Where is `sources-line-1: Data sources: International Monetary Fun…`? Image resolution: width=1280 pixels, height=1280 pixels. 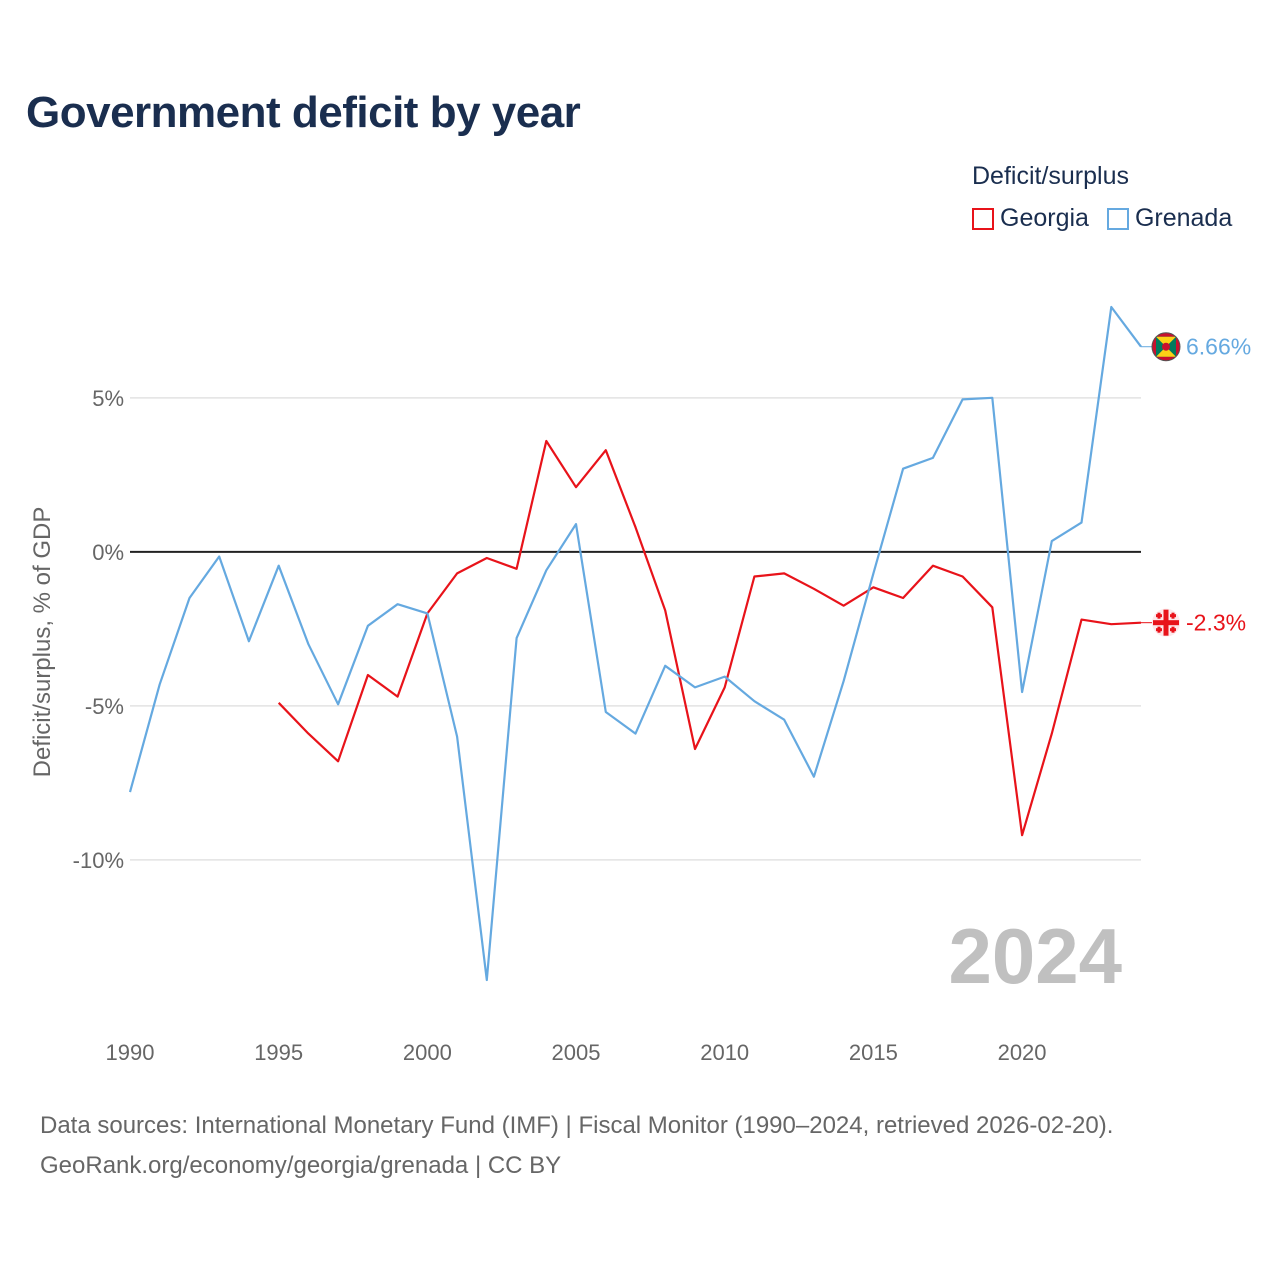
sources-line-1: Data sources: International Monetary Fun… is located at coordinates (577, 1125).